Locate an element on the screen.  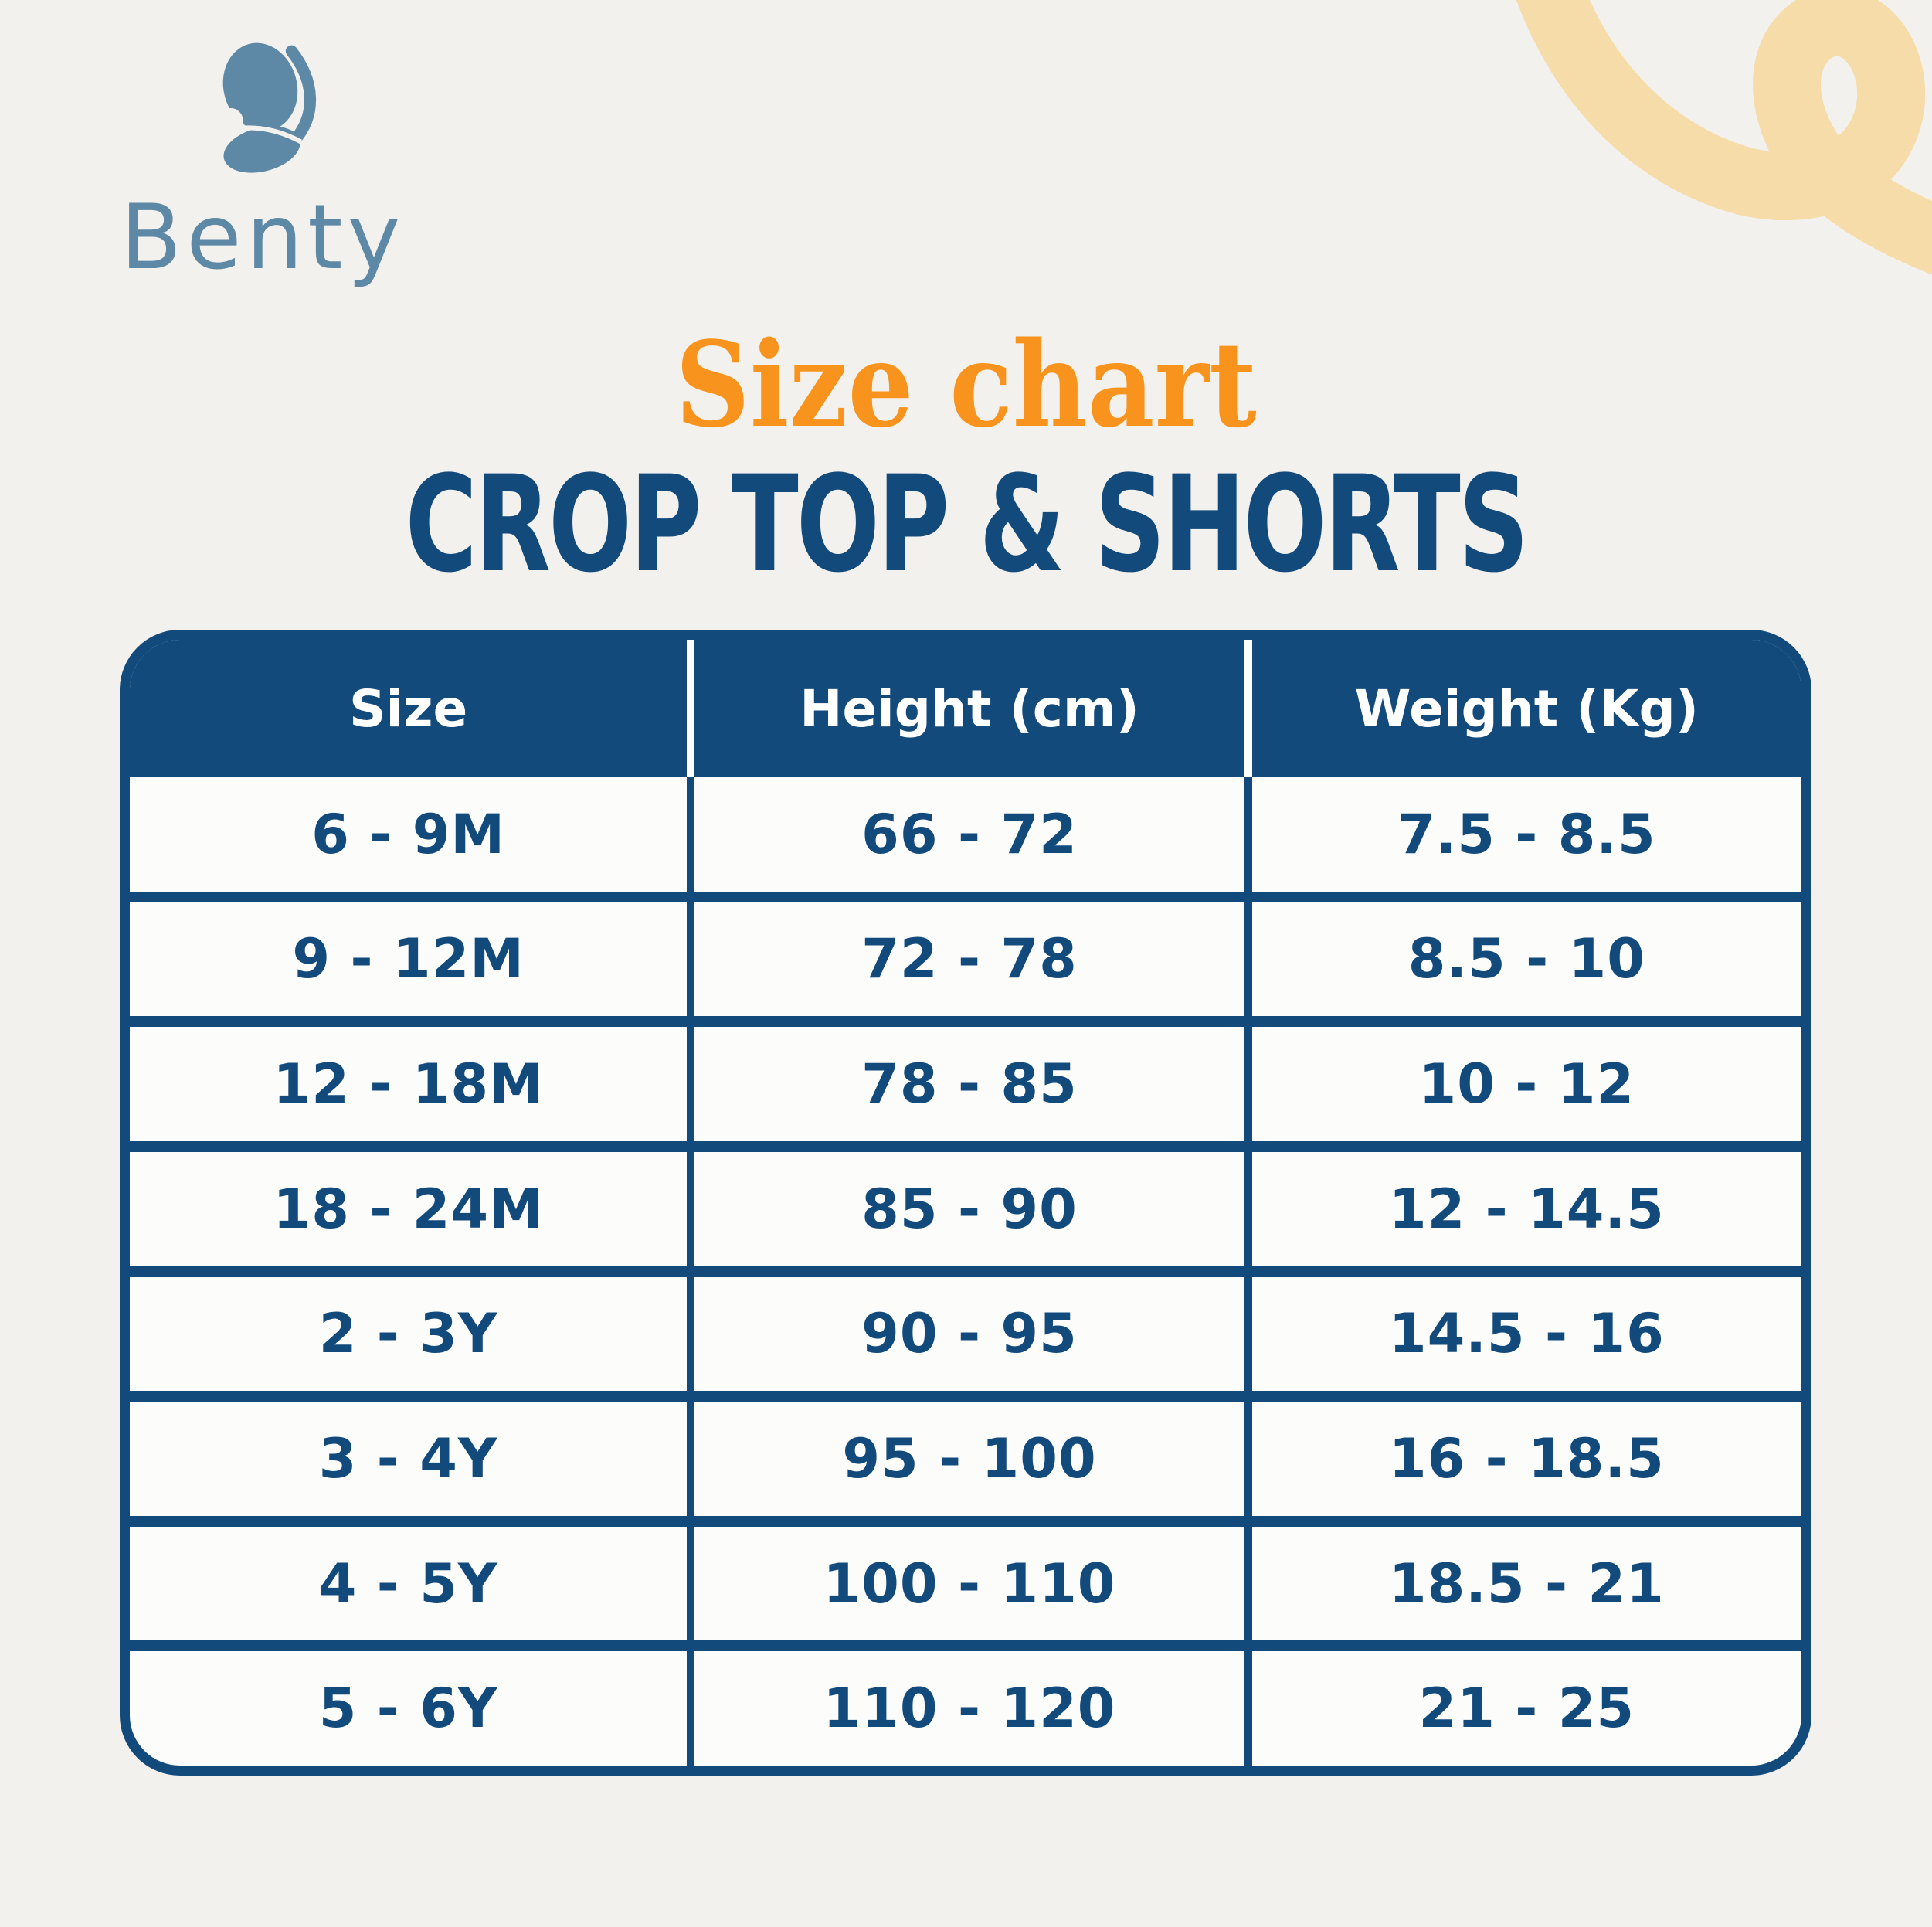
height-cell: 110 - 120 is located at coordinates (966, 1709).